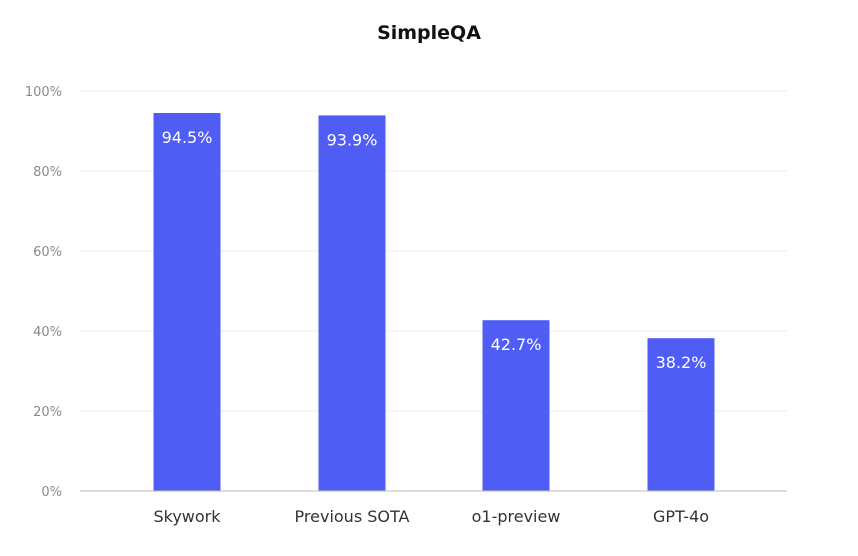 Image resolution: width=858 pixels, height=556 pixels. What do you see at coordinates (431, 516) in the screenshot?
I see `x-axis-ticks: Skywork Previous SOTA o1-preview GPT-4o` at bounding box center [431, 516].